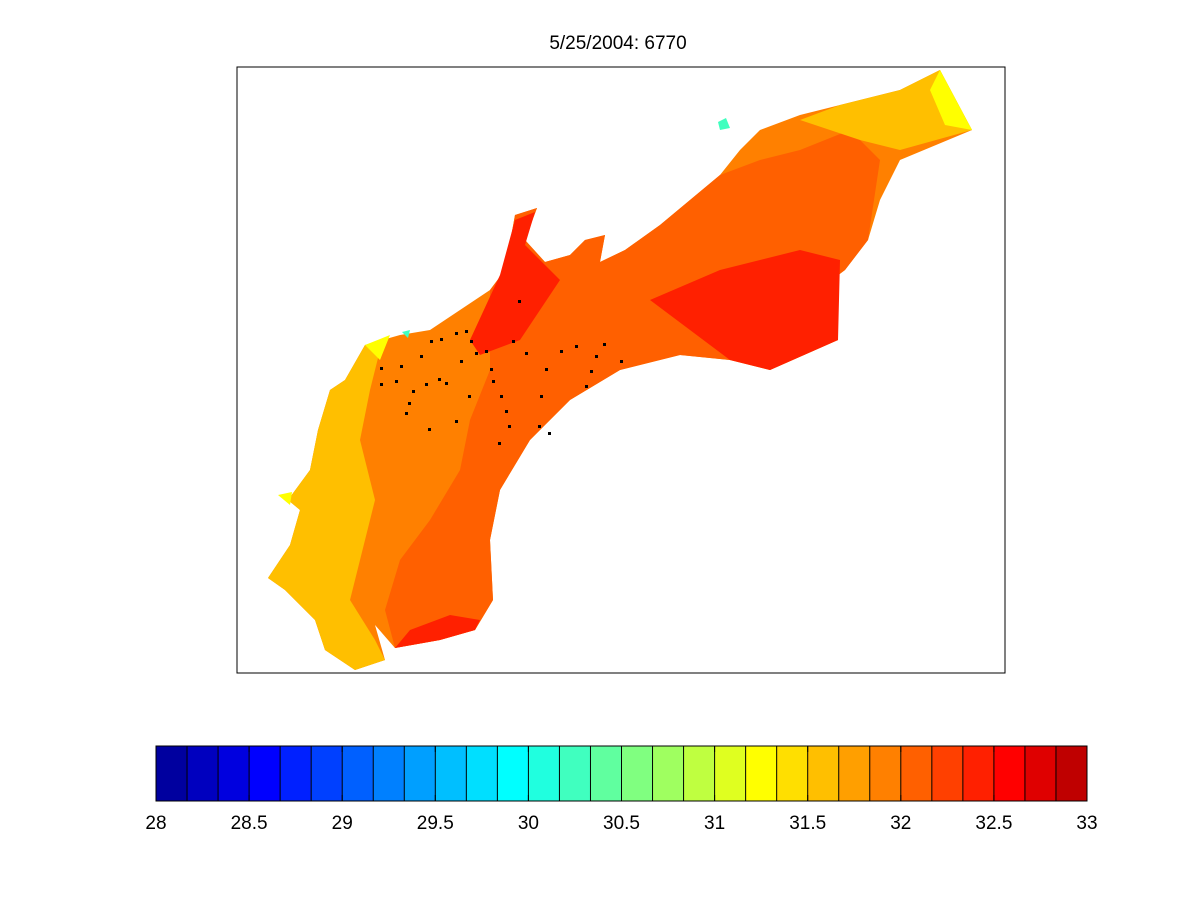 This screenshot has height=905, width=1201. What do you see at coordinates (617, 43) in the screenshot?
I see `chart-title: 5/25/2004: 6770` at bounding box center [617, 43].